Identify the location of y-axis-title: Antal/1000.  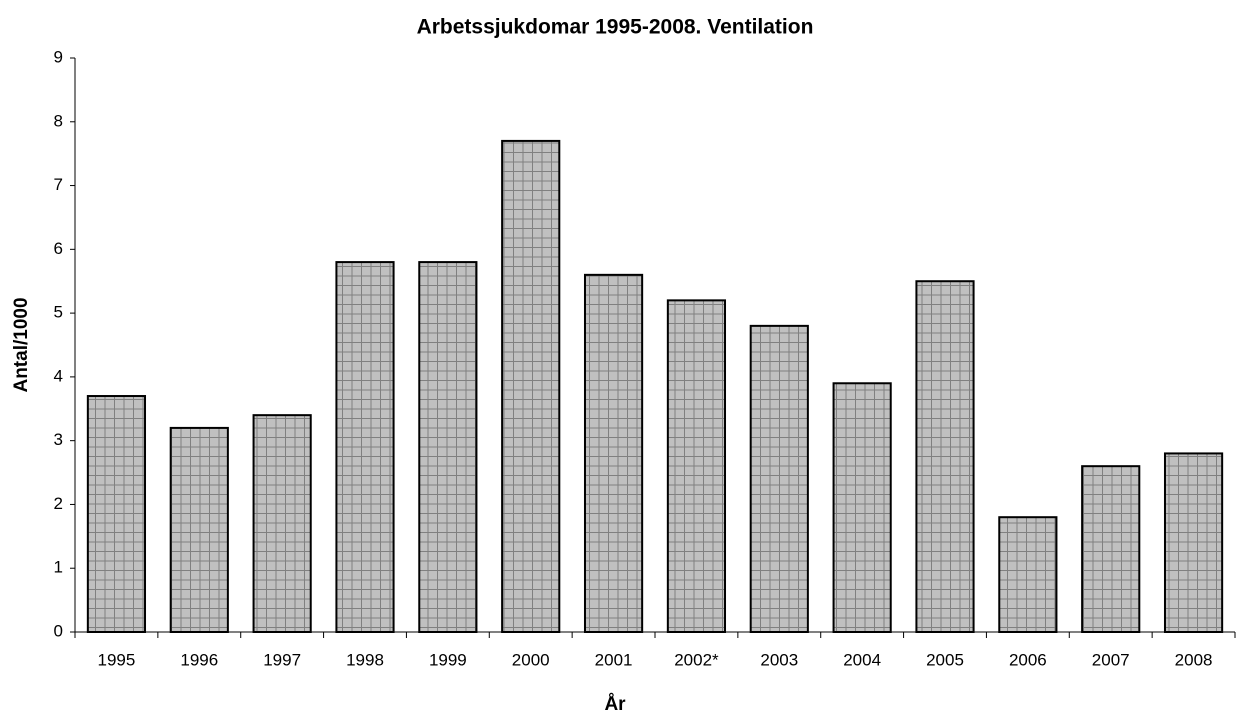
(21, 344).